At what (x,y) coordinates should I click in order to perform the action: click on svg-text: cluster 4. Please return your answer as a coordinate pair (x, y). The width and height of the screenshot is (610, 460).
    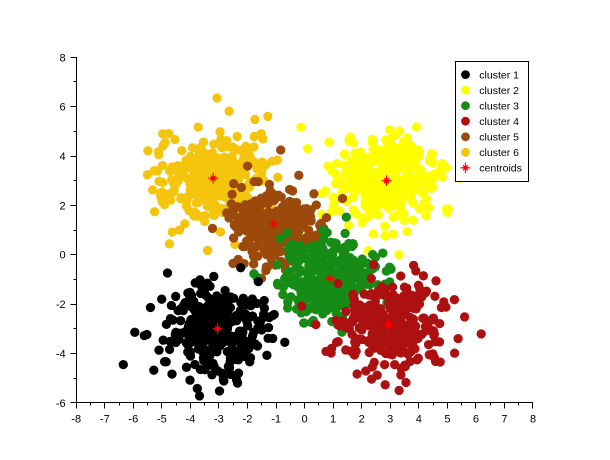
    Looking at the image, I should click on (499, 122).